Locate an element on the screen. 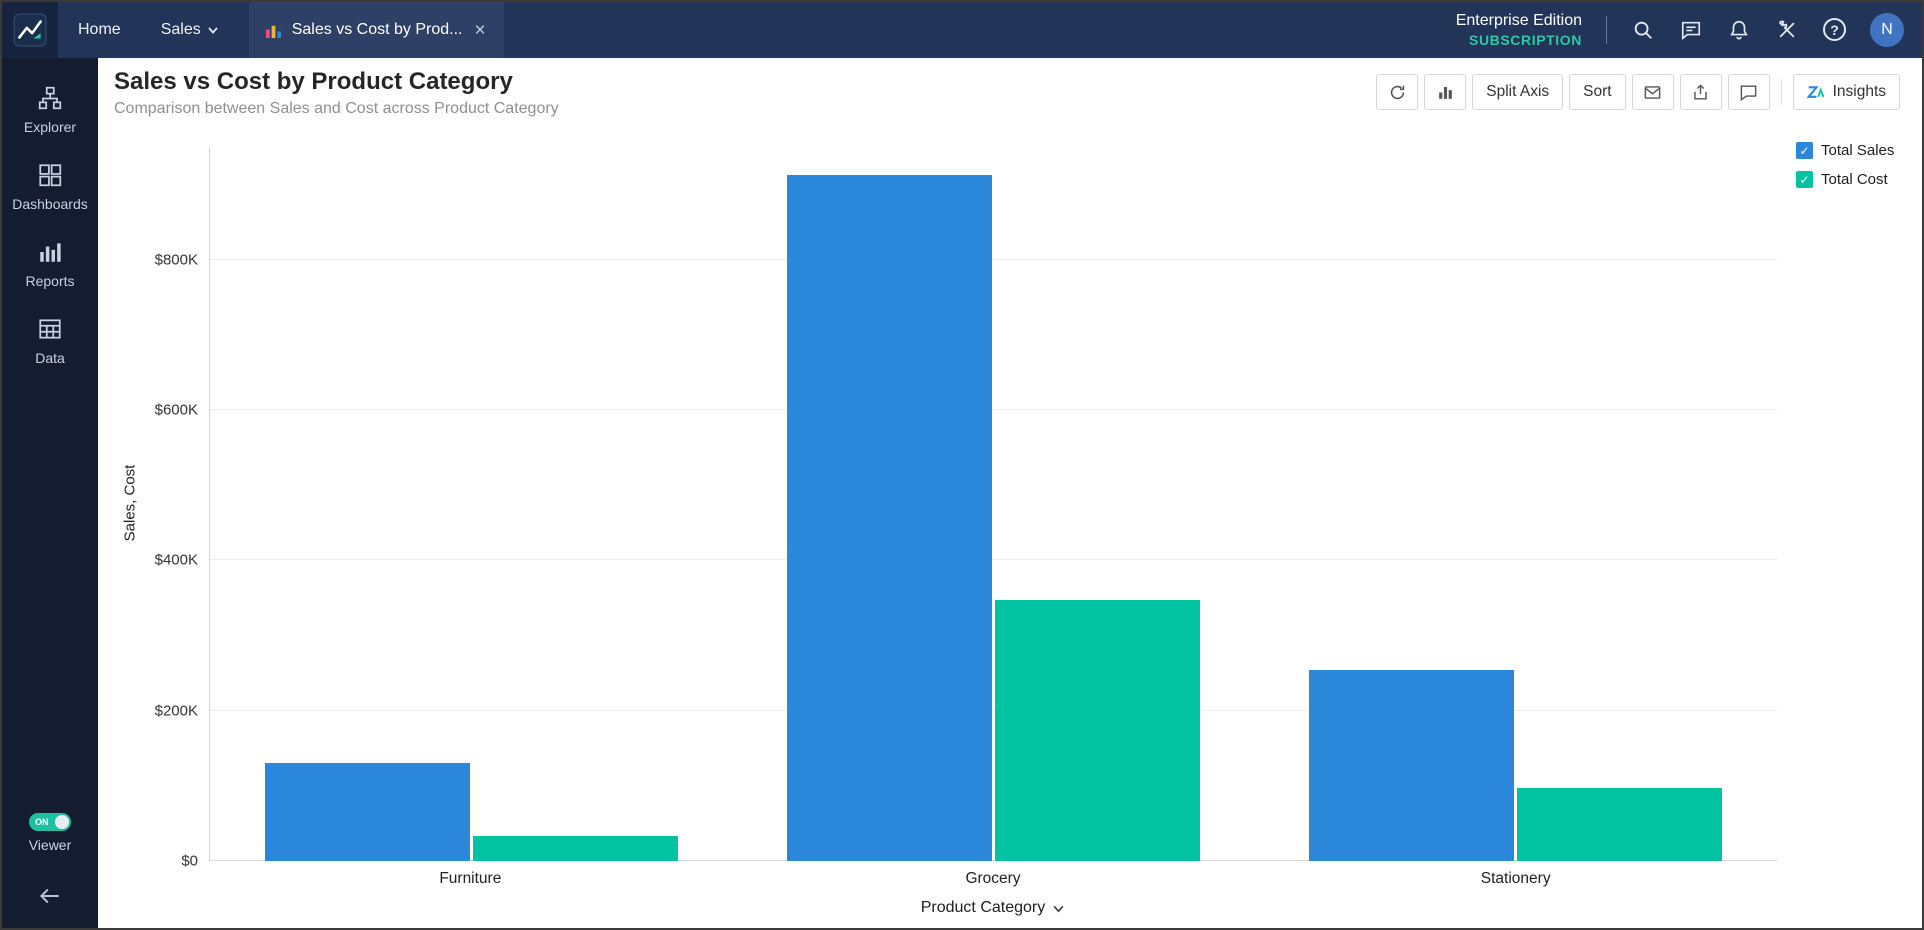 The image size is (1924, 930). split-axis-button: Split Axis is located at coordinates (1518, 92).